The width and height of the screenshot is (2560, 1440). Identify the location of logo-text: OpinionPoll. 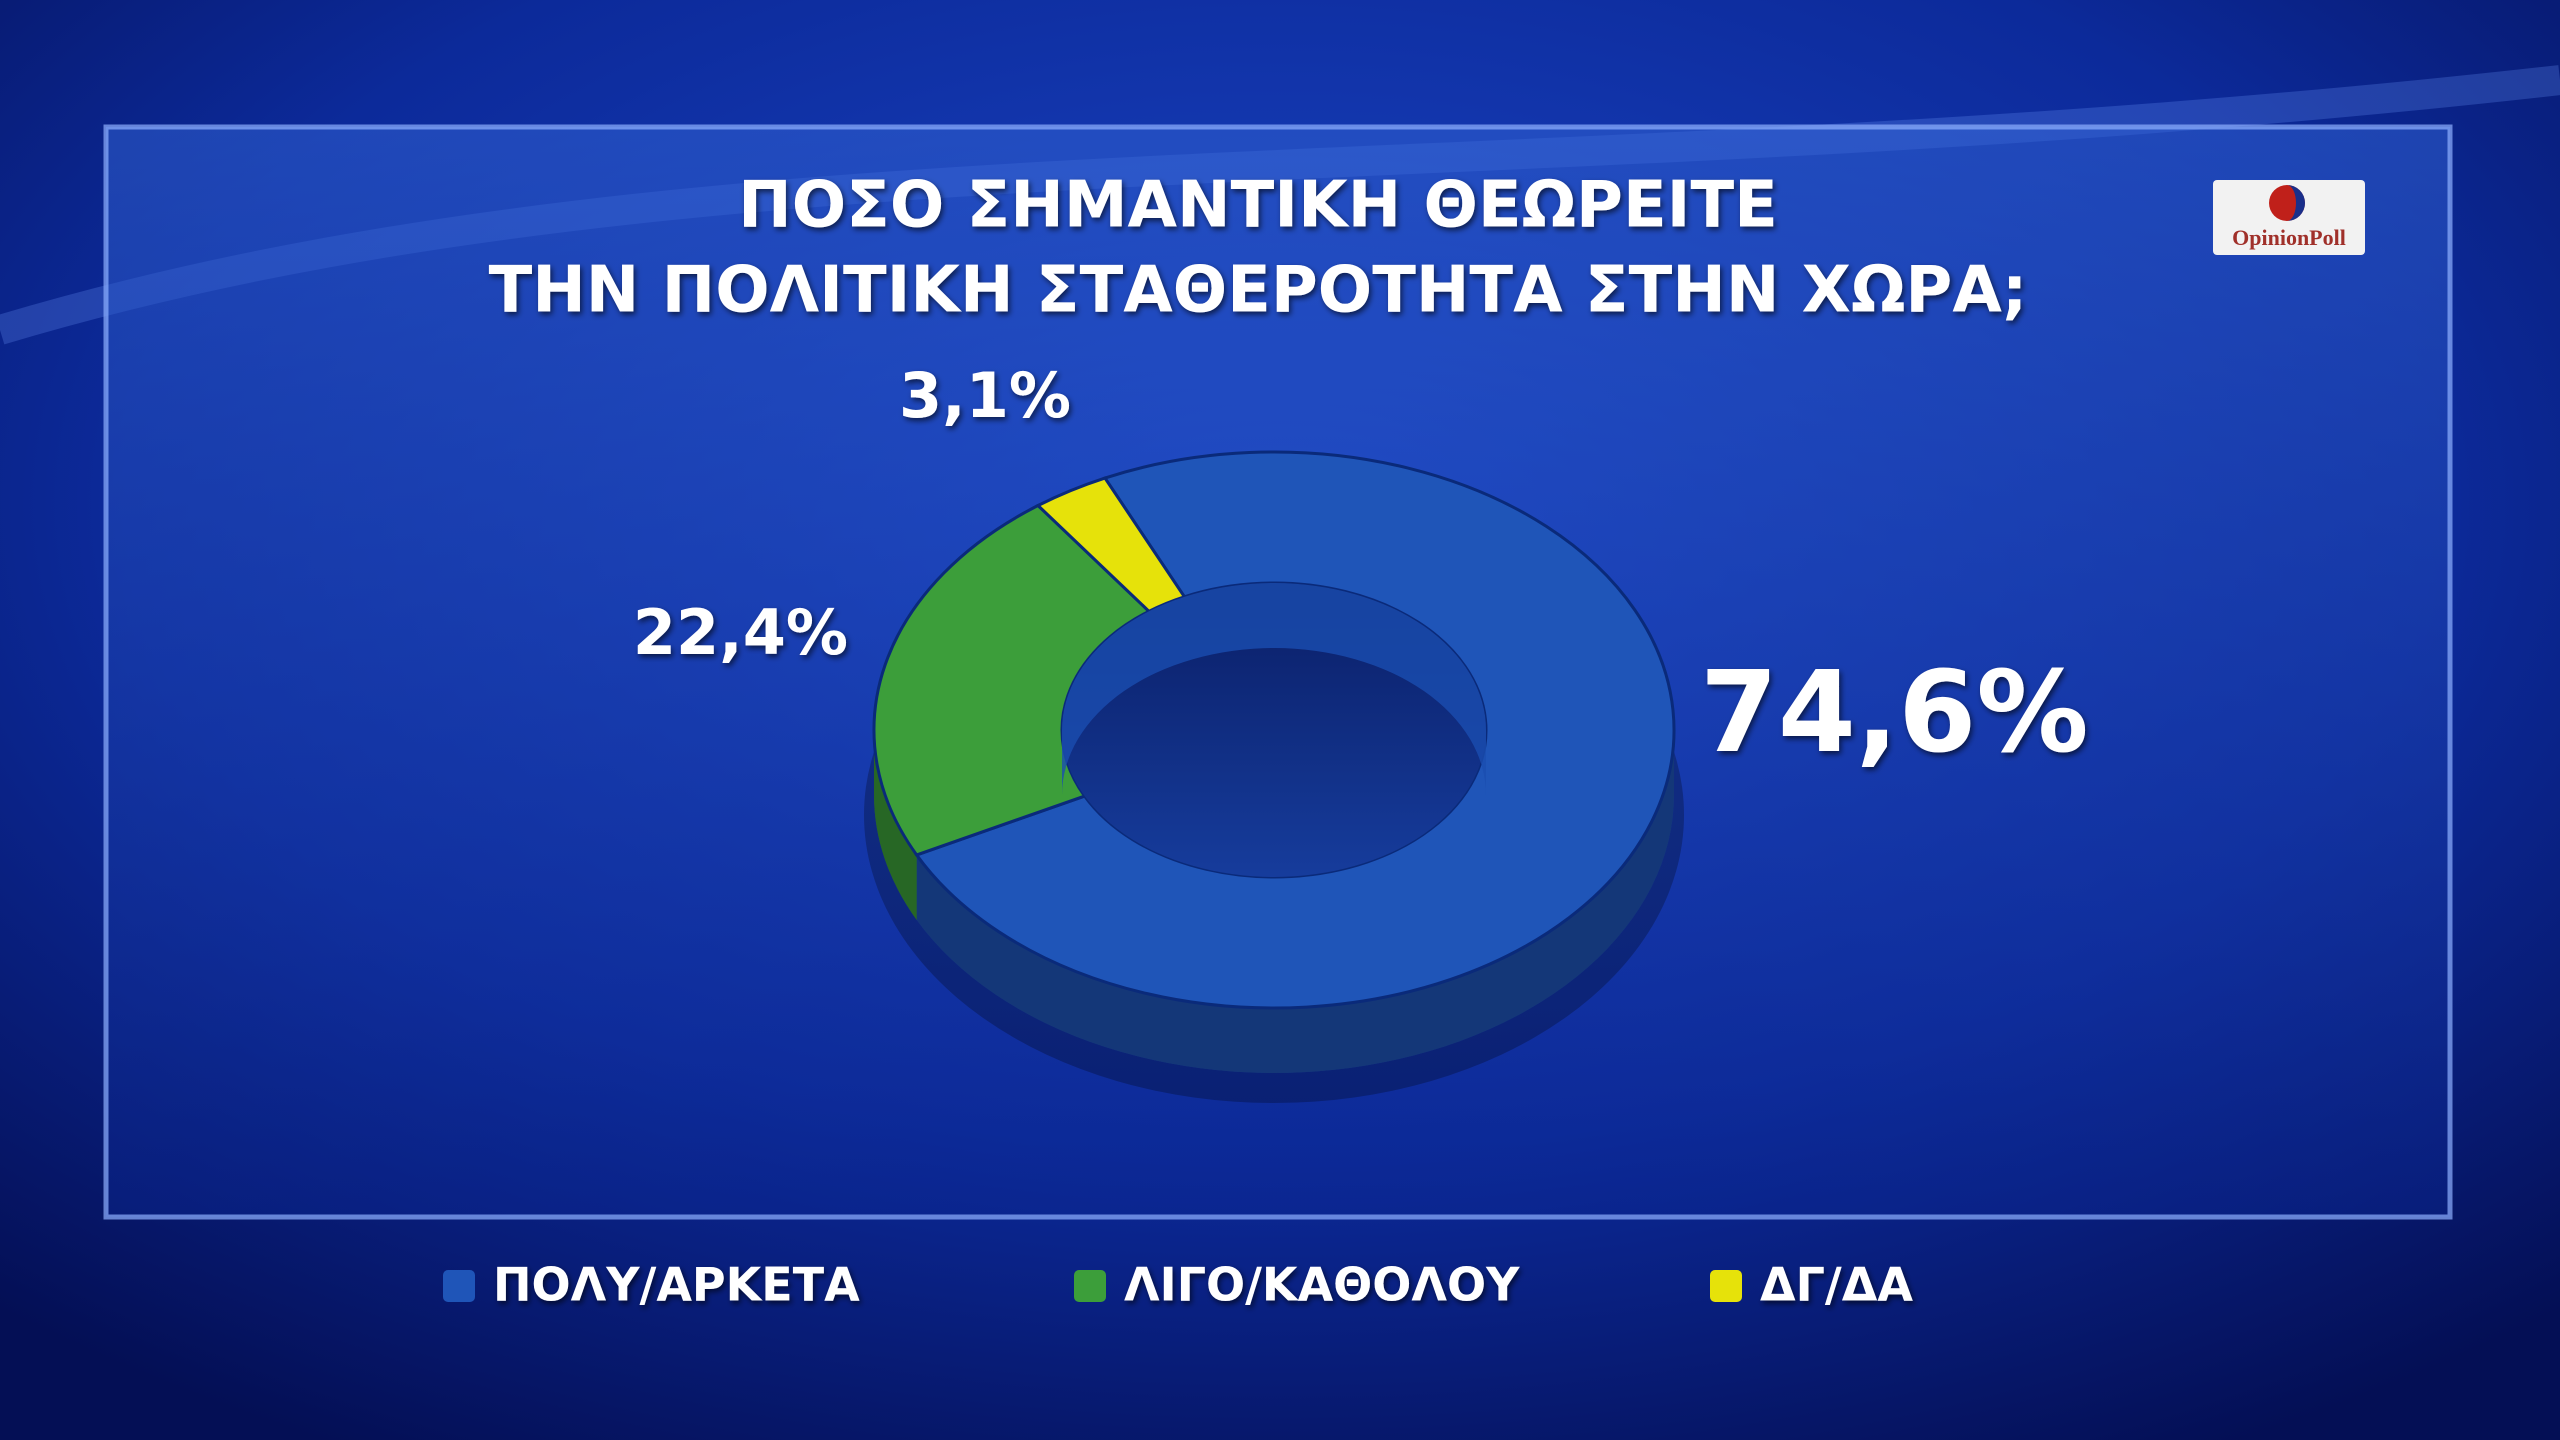
(2289, 237).